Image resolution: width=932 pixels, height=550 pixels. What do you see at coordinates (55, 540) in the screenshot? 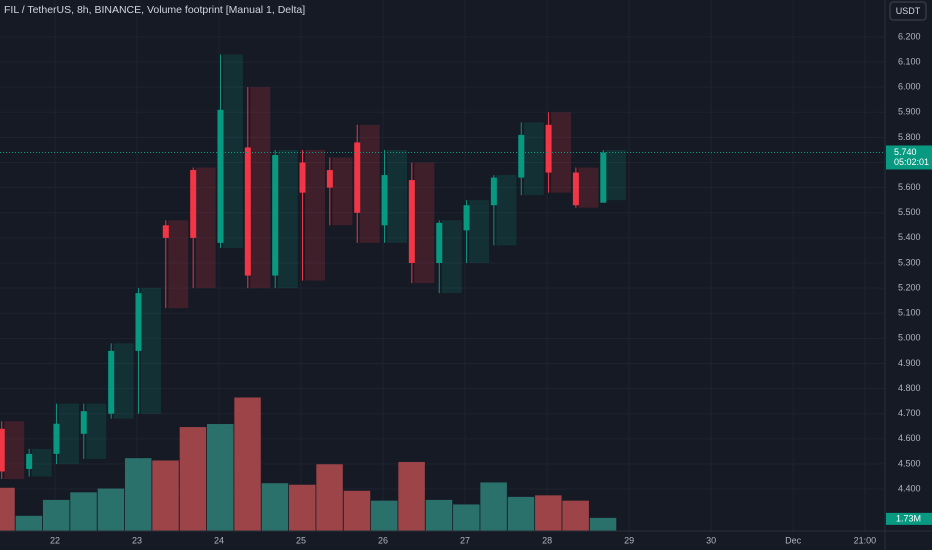
I see `x-tick-label: 22` at bounding box center [55, 540].